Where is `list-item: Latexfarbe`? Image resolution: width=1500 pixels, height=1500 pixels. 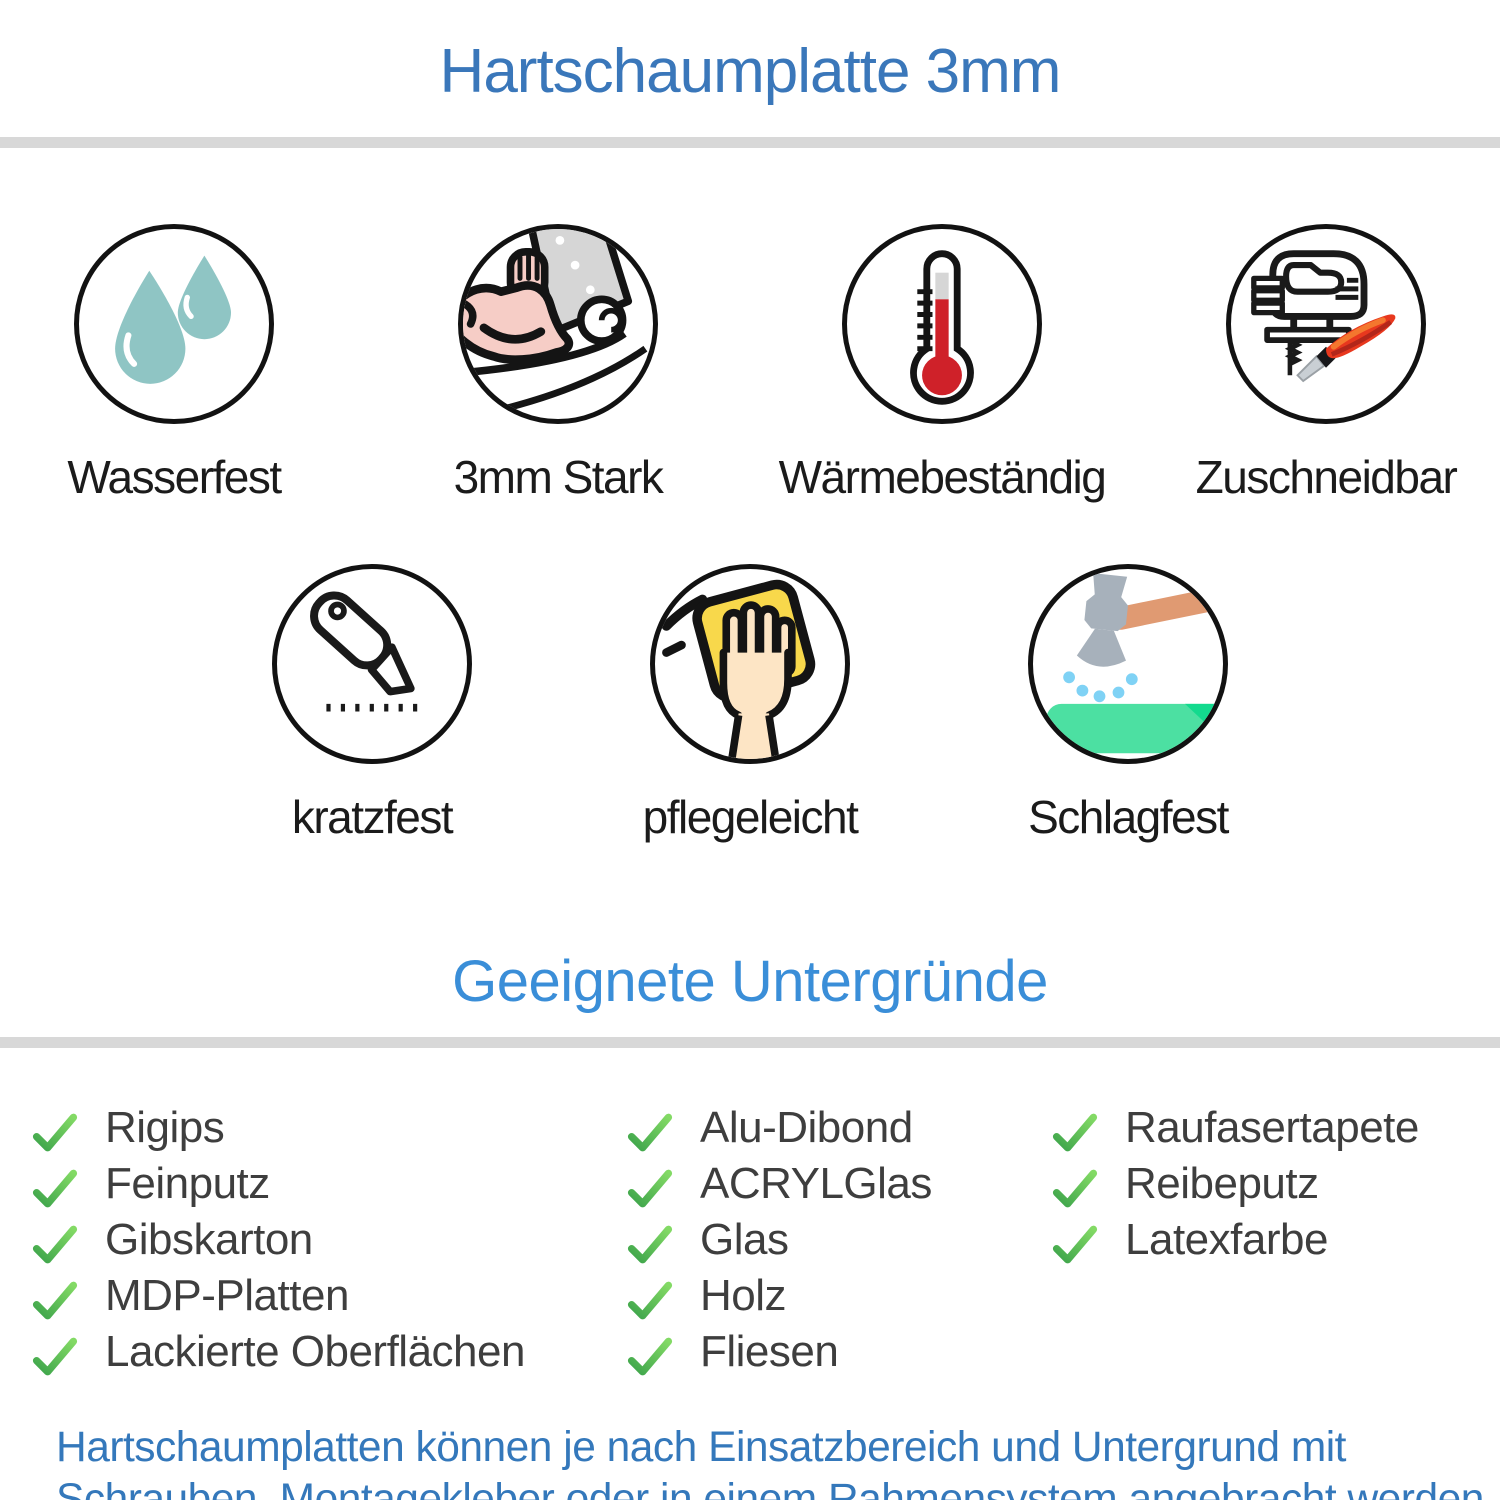
list-item: Latexfarbe is located at coordinates (1276, 1240).